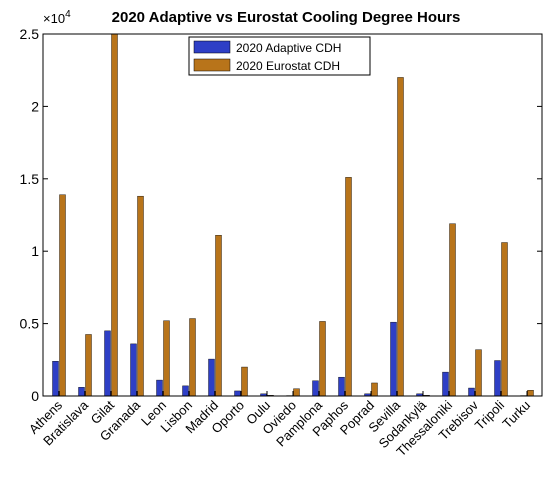 The height and width of the screenshot is (483, 550). Describe the element at coordinates (237, 393) in the screenshot. I see `bar-adaptive-oporto` at that location.